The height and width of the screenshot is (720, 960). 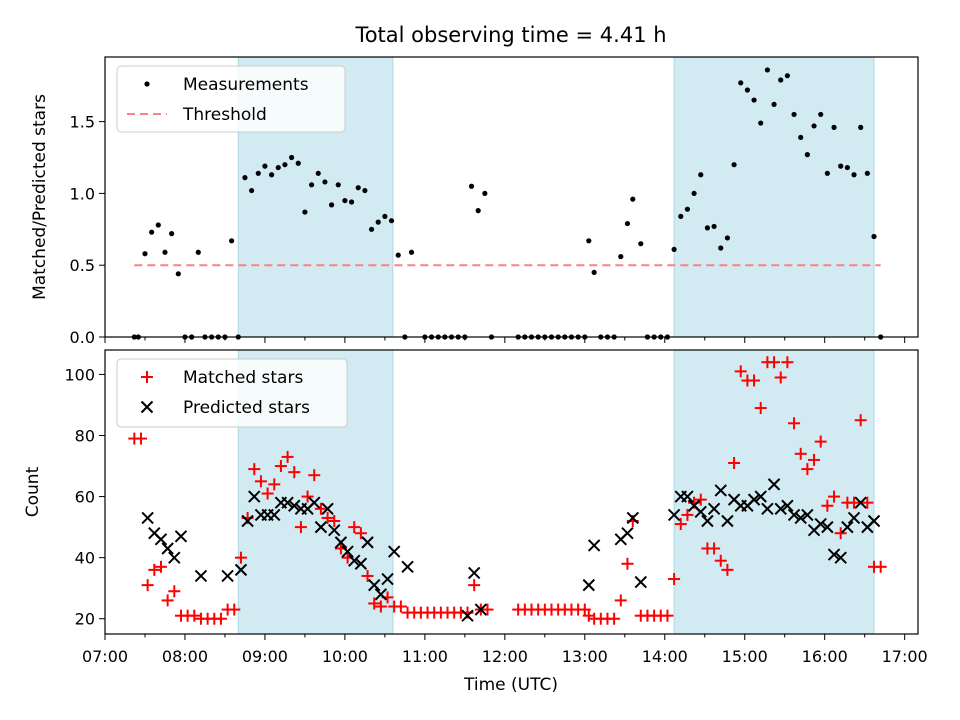 I want to click on legend-label: Measurements, so click(x=246, y=85).